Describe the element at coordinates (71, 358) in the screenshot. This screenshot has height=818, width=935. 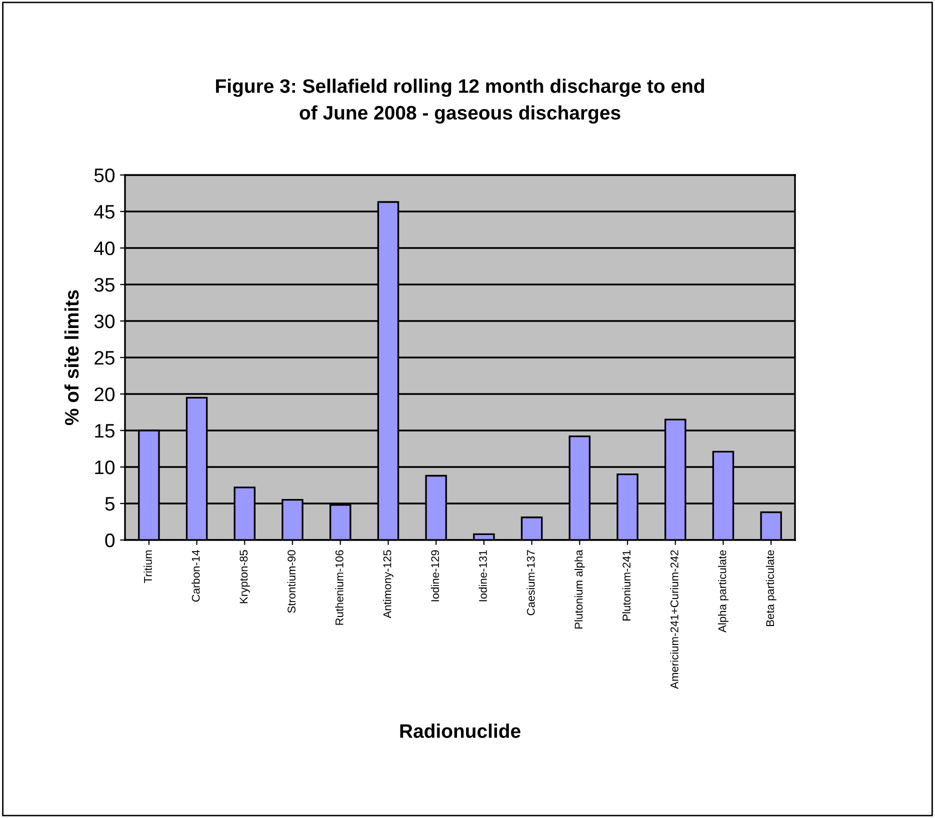
I see `y-axis-title: % of site limits` at that location.